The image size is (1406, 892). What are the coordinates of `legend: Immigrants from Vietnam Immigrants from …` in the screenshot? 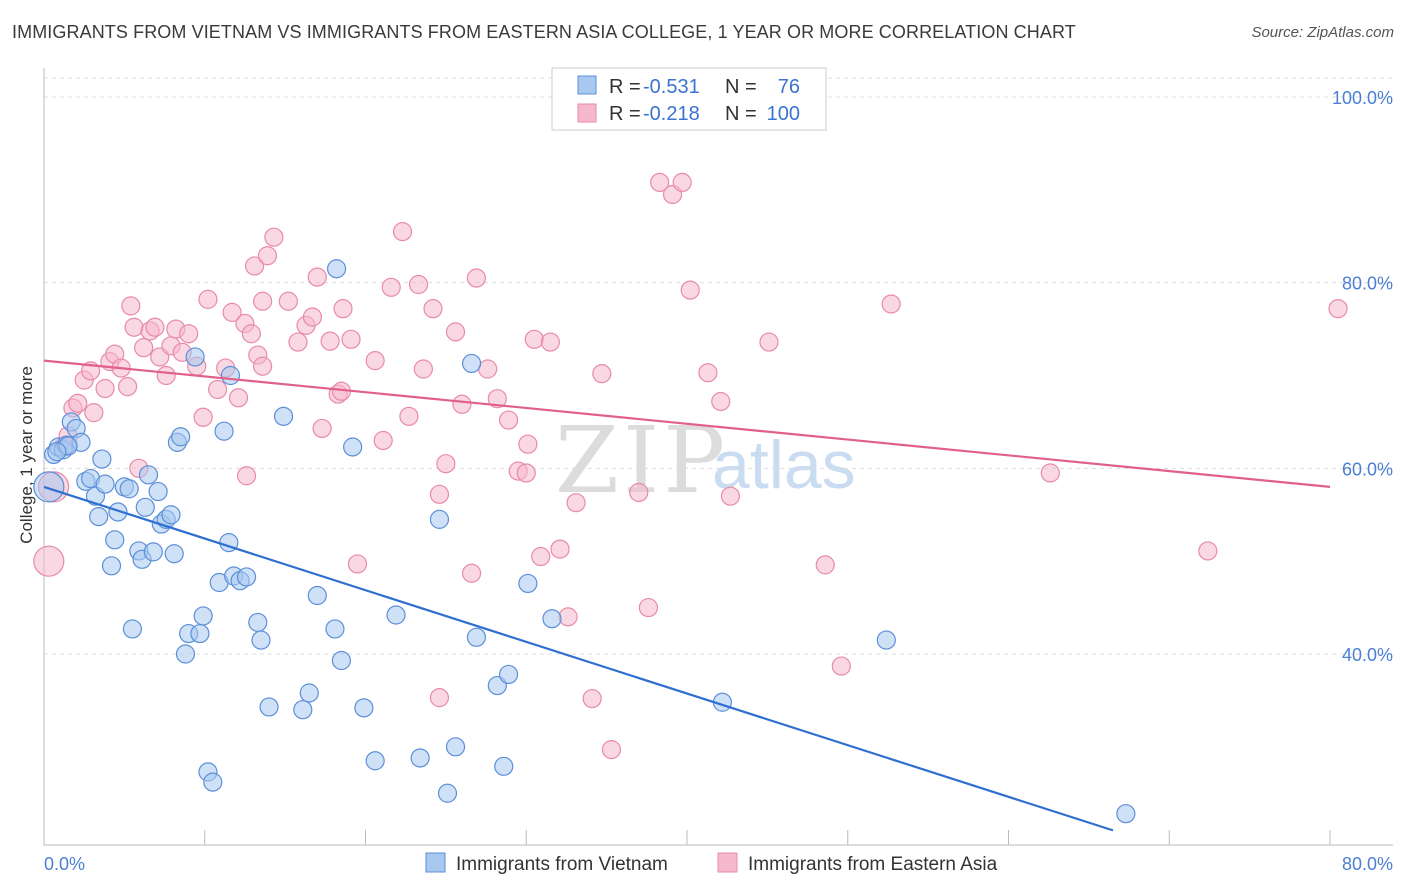 It's located at (711, 863).